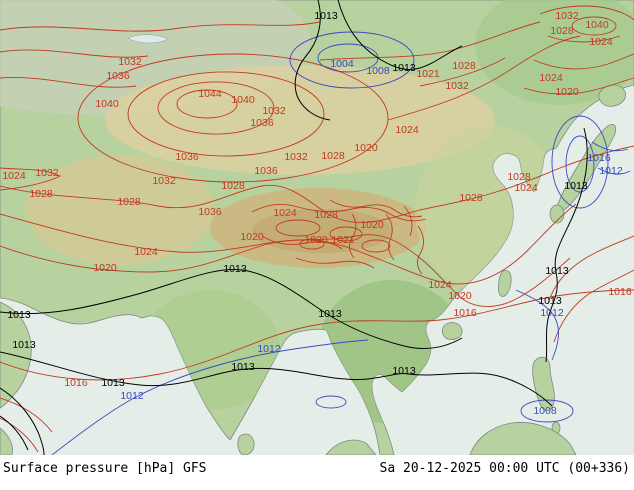 This screenshot has height=490, width=634. What do you see at coordinates (210, 94) in the screenshot?
I see `isobar-label: 1044` at bounding box center [210, 94].